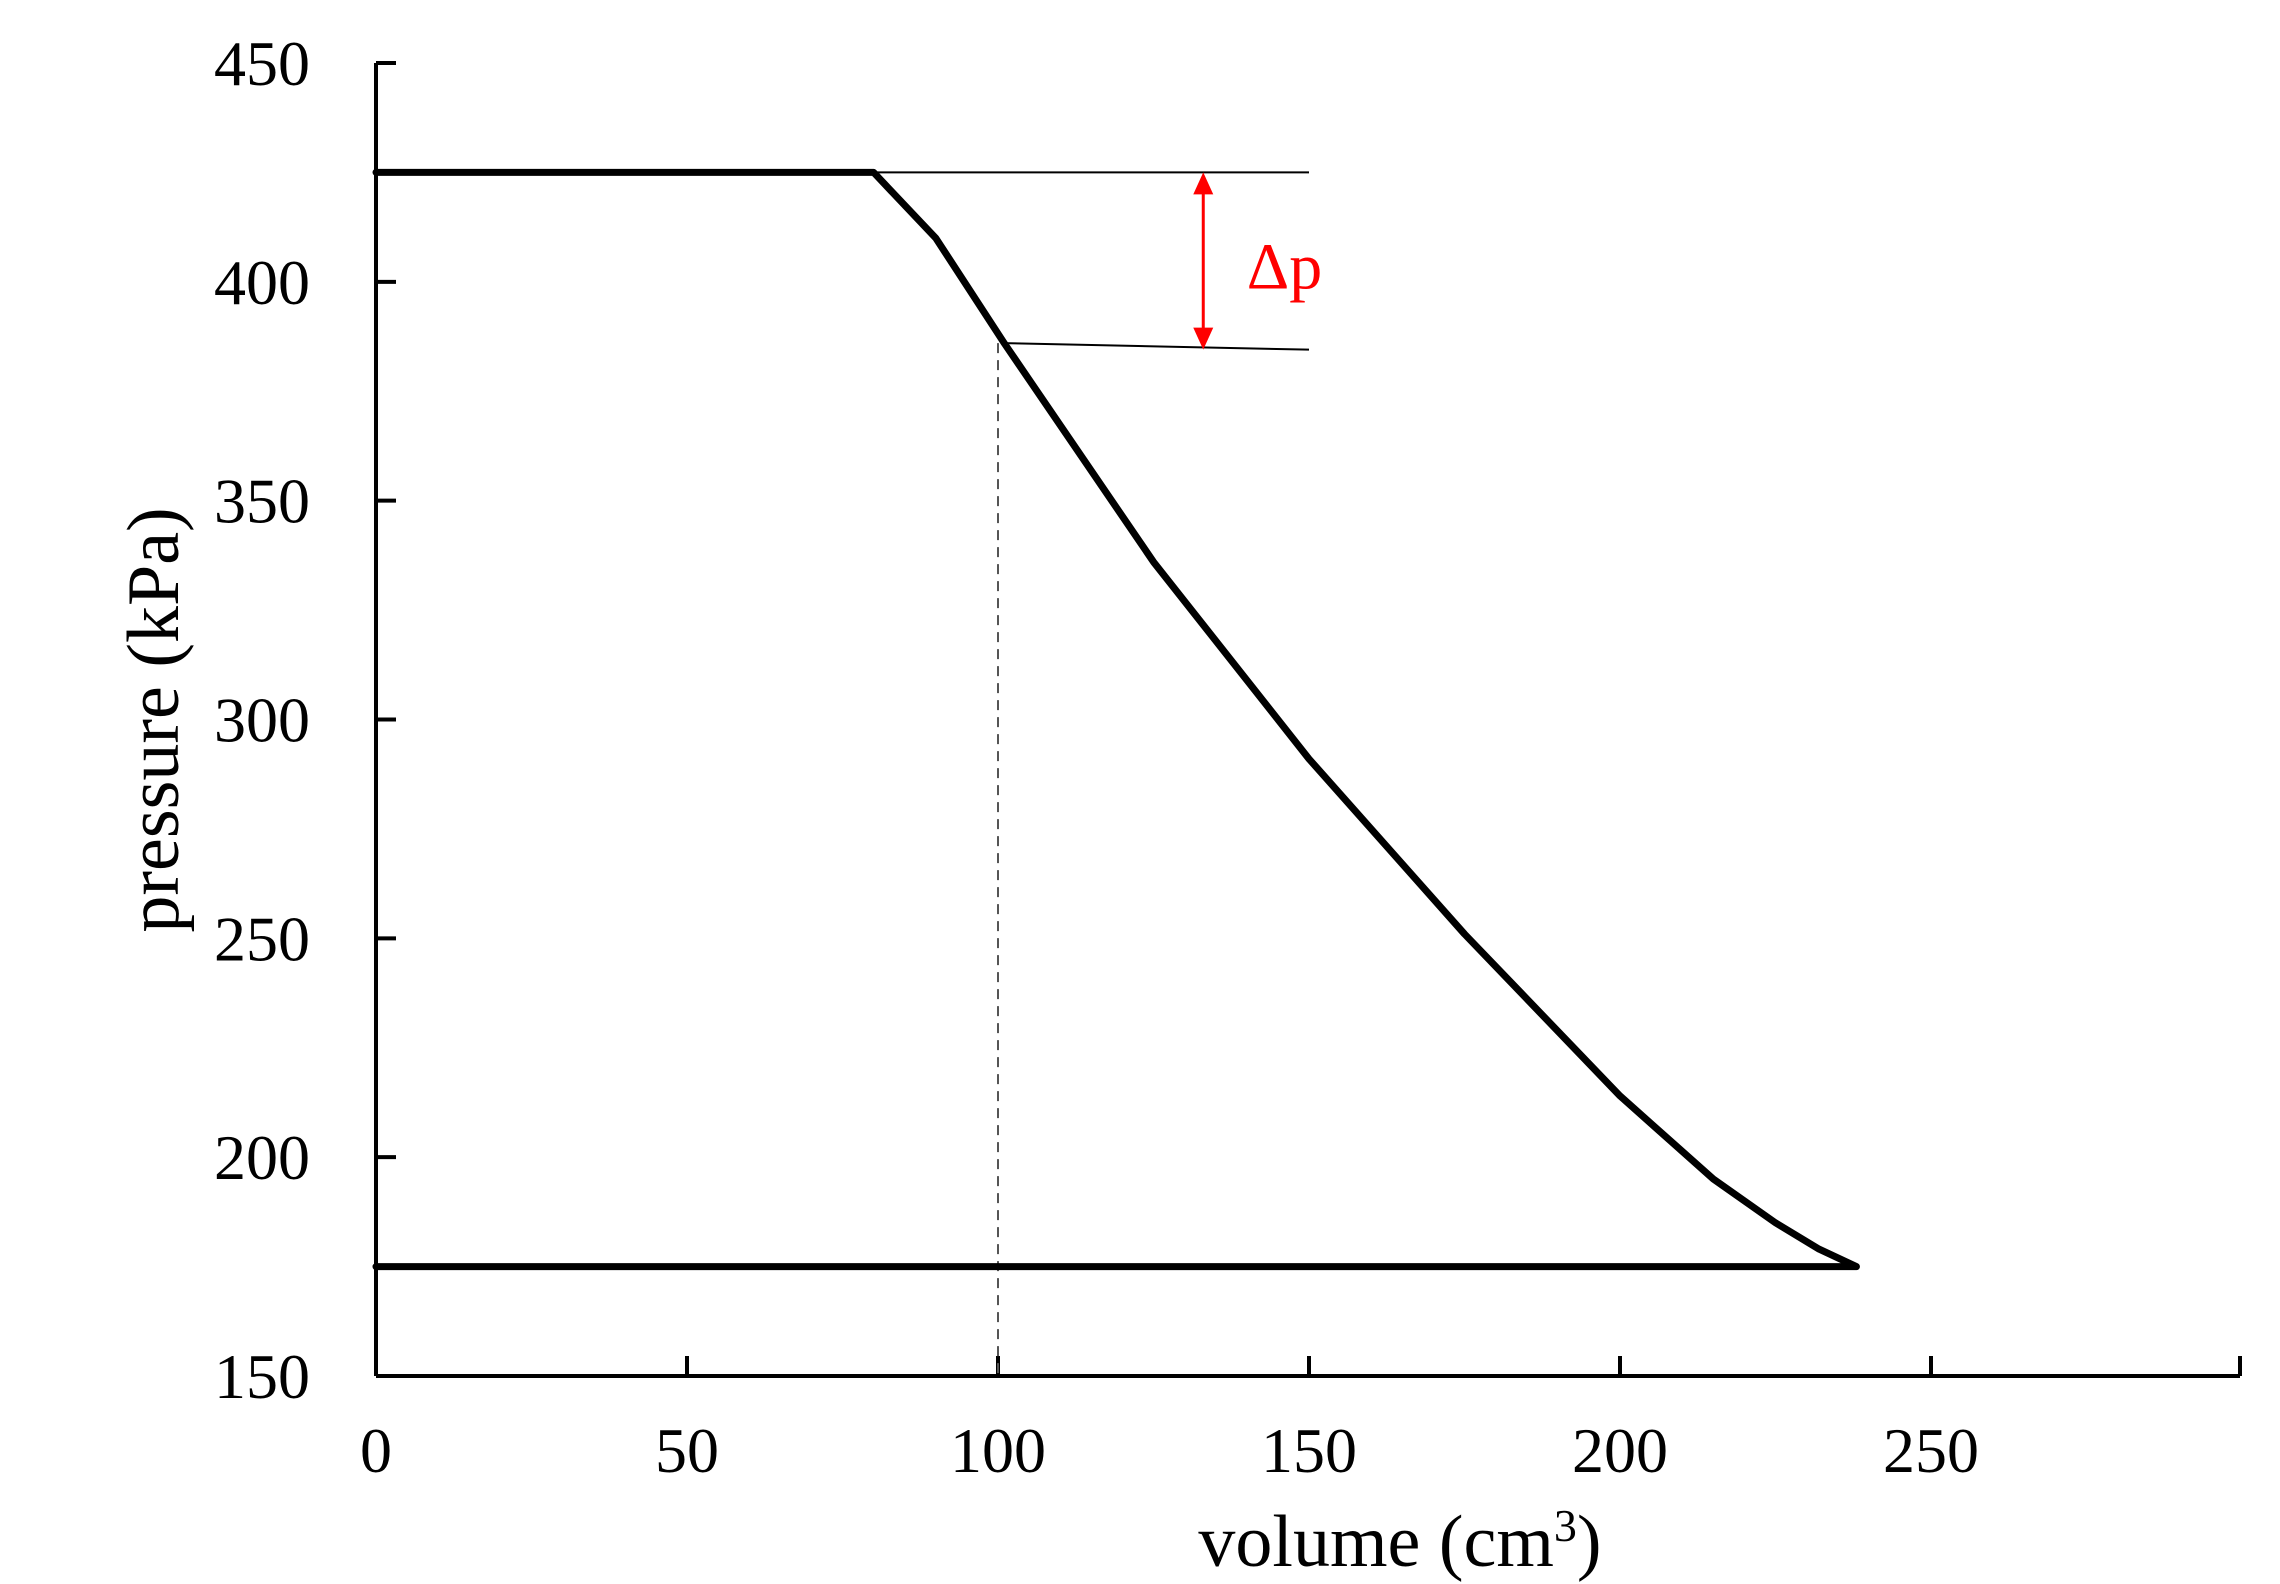 Image resolution: width=2280 pixels, height=1584 pixels. Describe the element at coordinates (154, 719) in the screenshot. I see `y-axis-title: pressure (kPa)` at that location.